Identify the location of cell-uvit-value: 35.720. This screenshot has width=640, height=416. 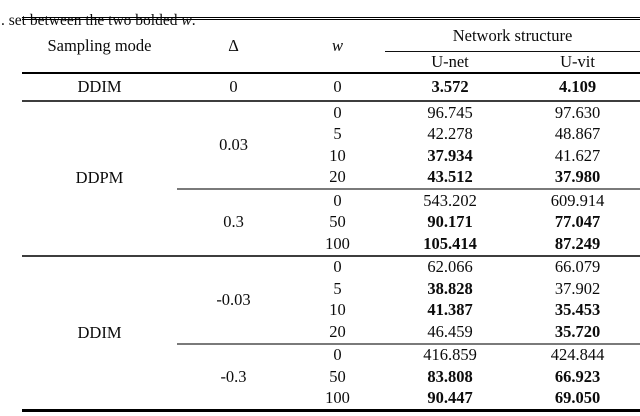
(577, 331).